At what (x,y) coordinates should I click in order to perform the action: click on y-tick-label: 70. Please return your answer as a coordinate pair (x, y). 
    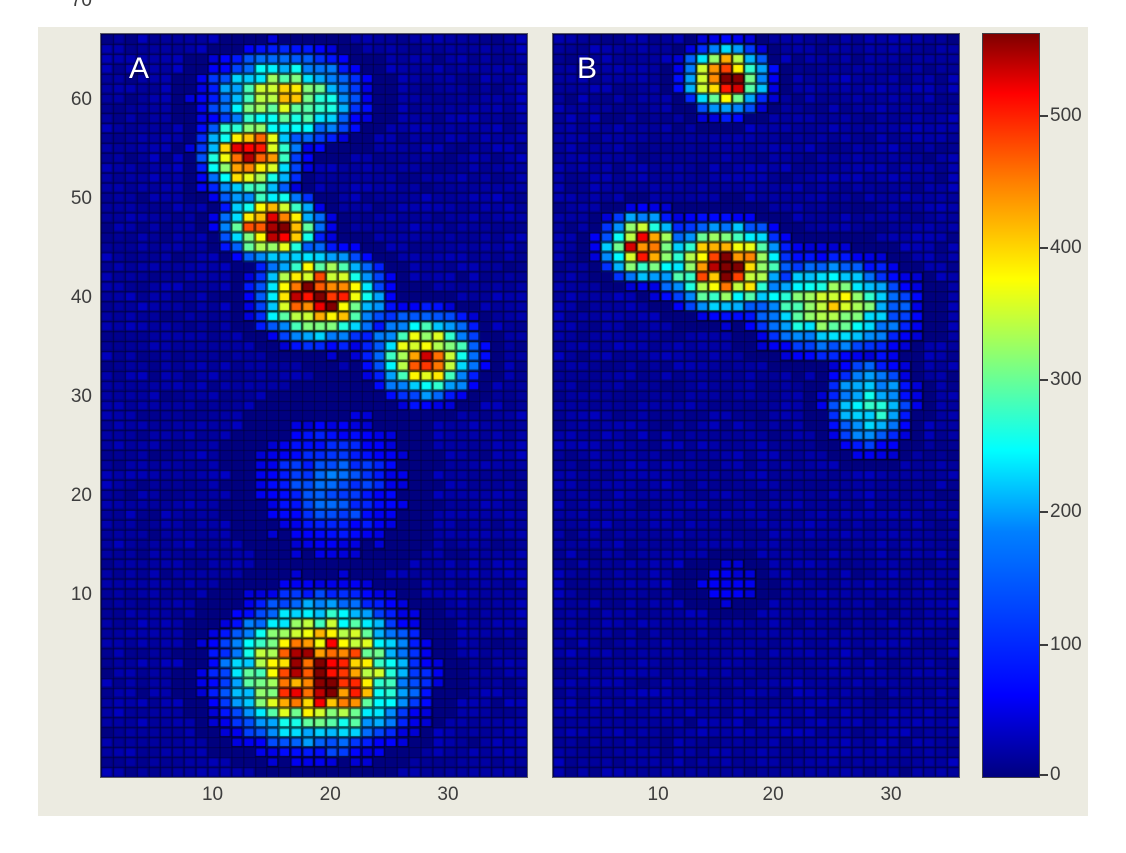
    Looking at the image, I should click on (81, 5).